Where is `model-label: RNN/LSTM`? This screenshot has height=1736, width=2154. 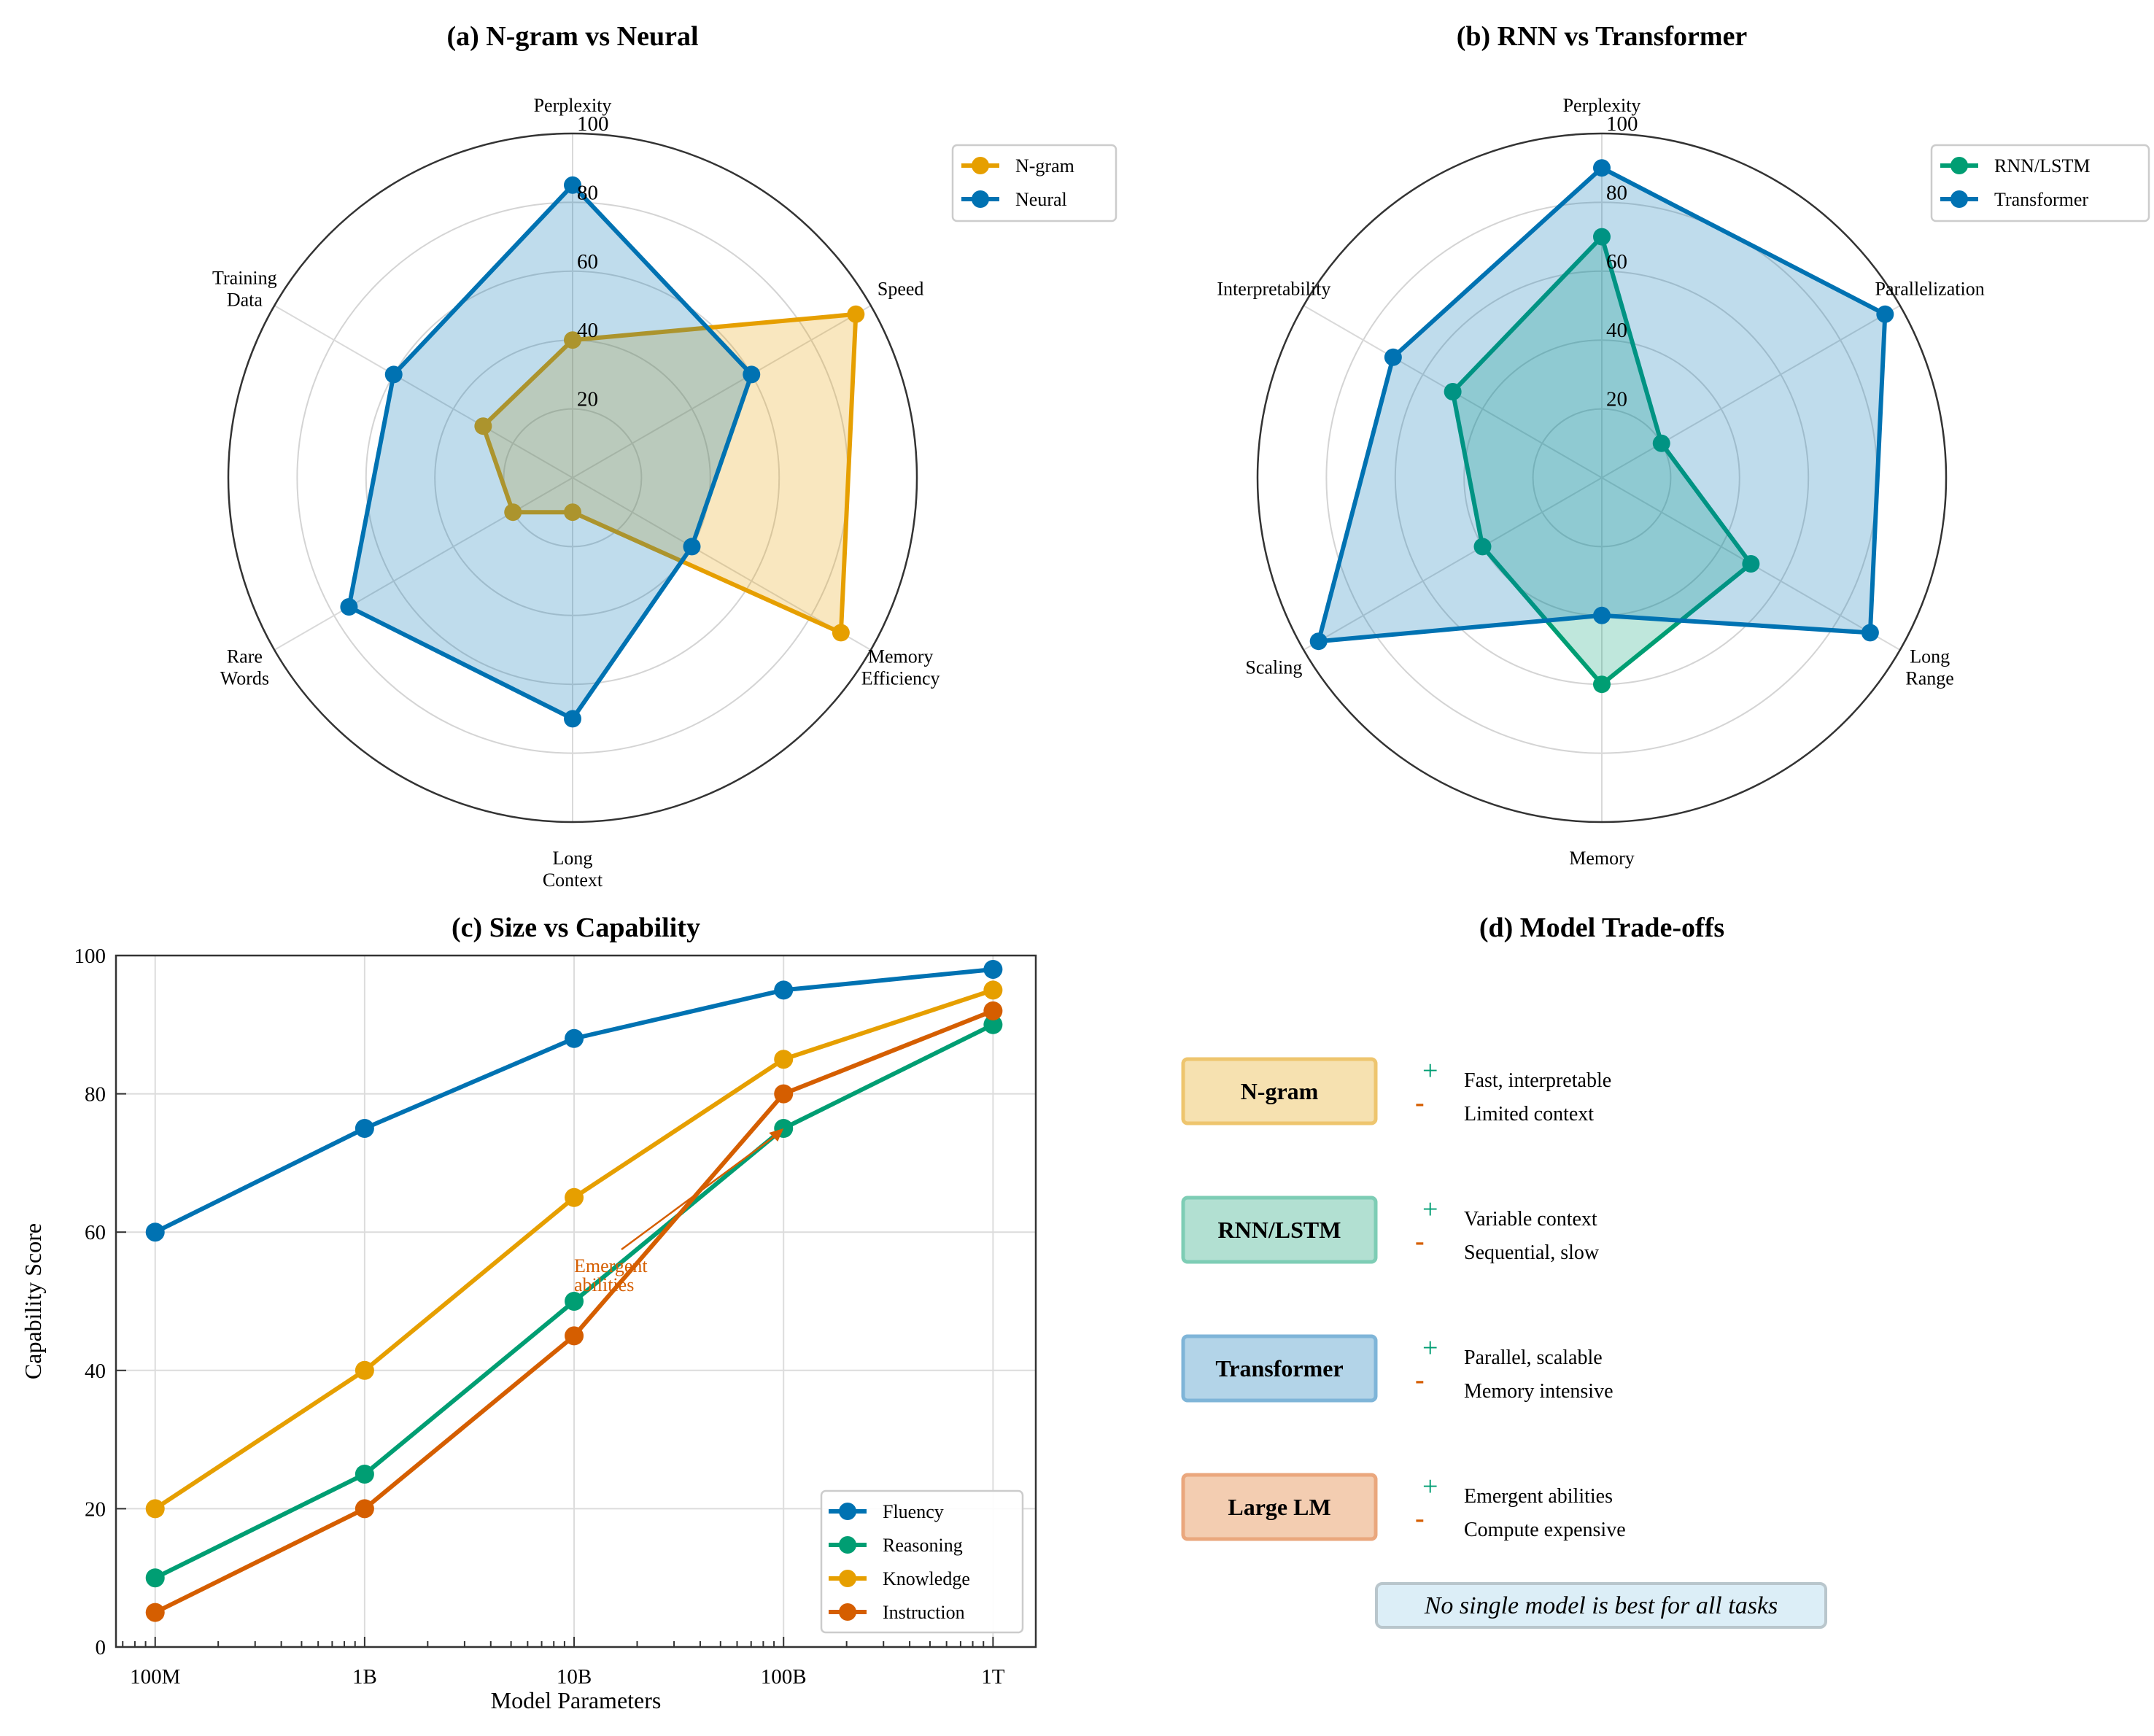 model-label: RNN/LSTM is located at coordinates (1279, 1230).